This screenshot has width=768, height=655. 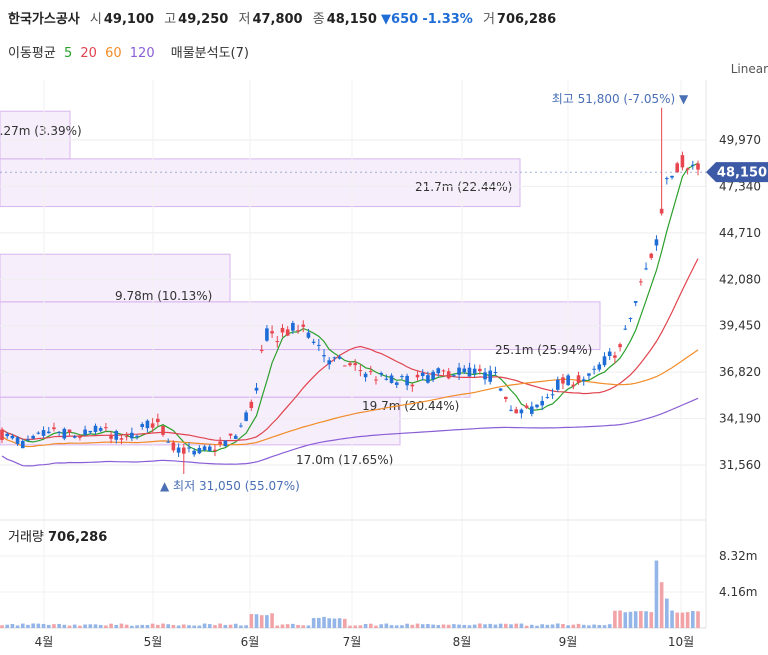 I want to click on current-price-badge, so click(x=737, y=172).